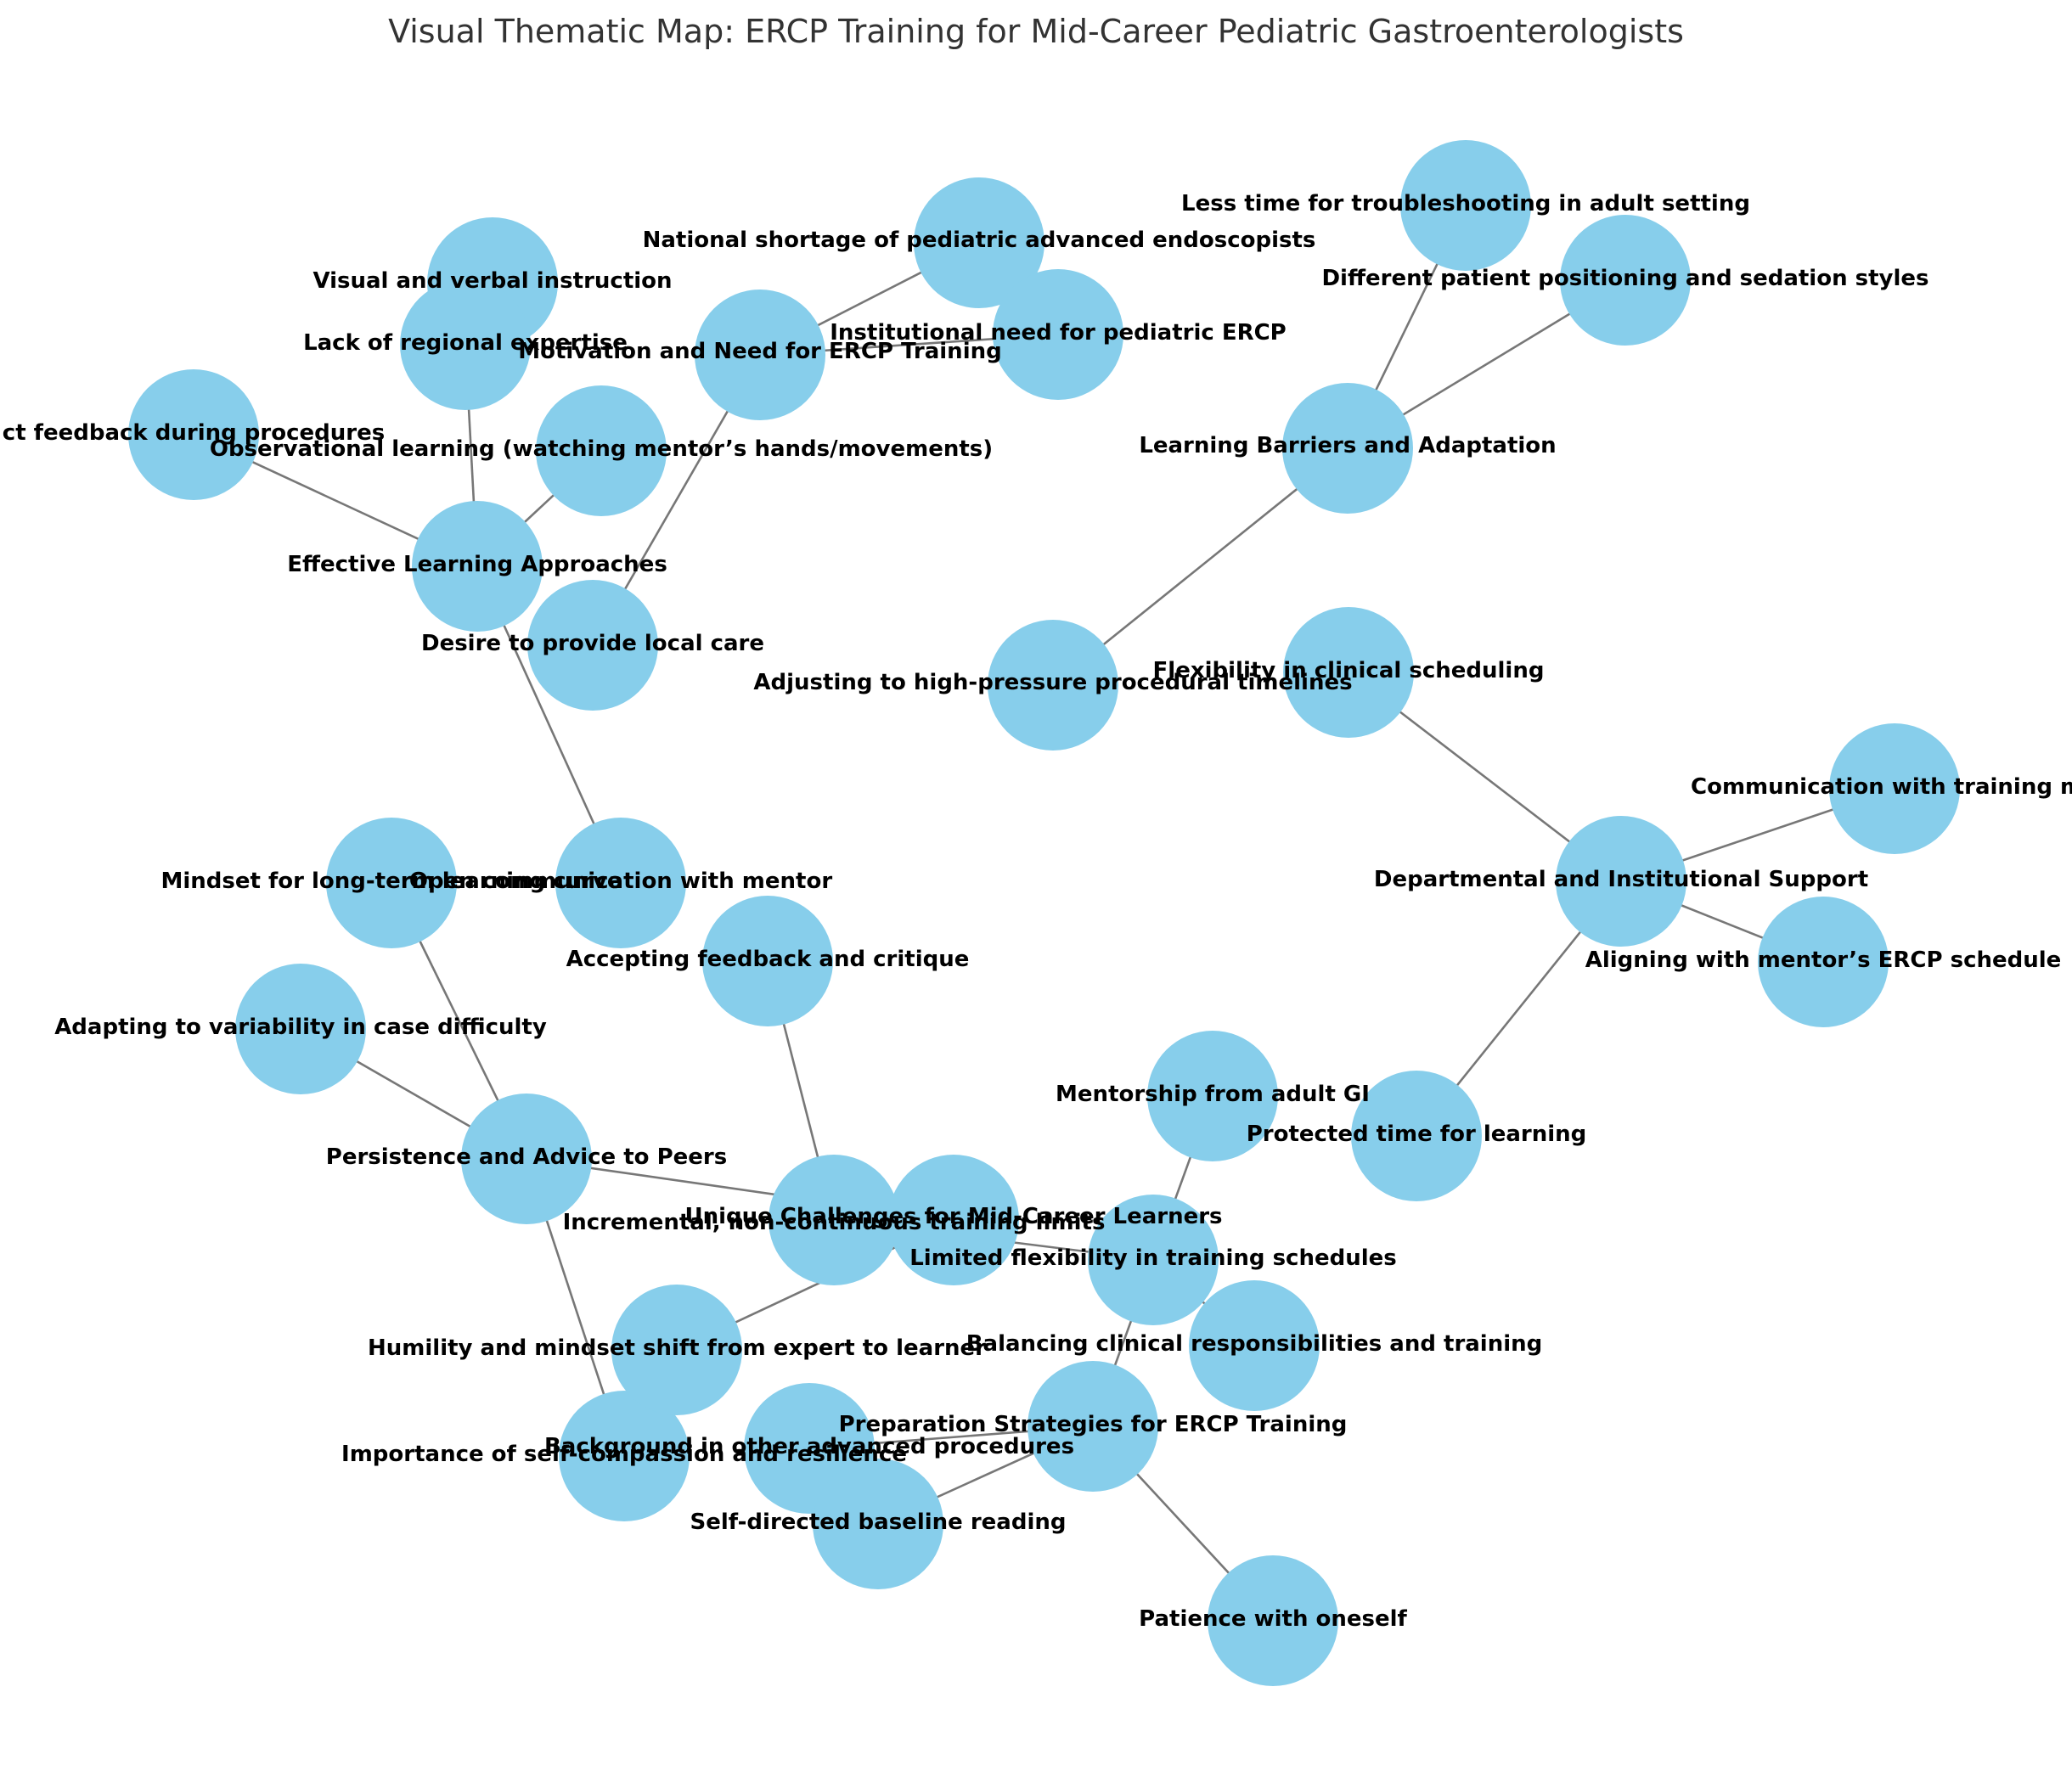  I want to click on node-label-barriers: Learning Barriers and Adaptation, so click(1347, 446).